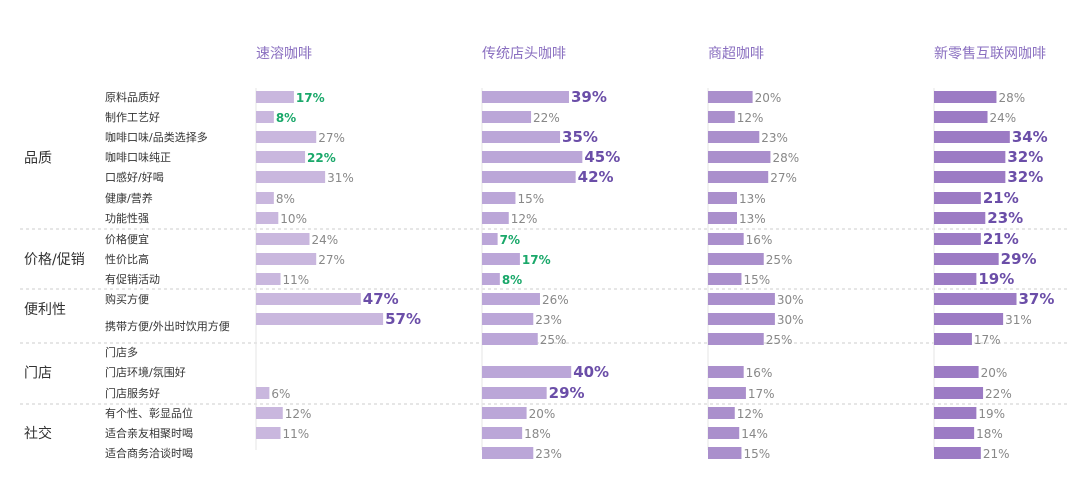 The width and height of the screenshot is (1073, 490). What do you see at coordinates (589, 97) in the screenshot?
I see `value-label: 39%` at bounding box center [589, 97].